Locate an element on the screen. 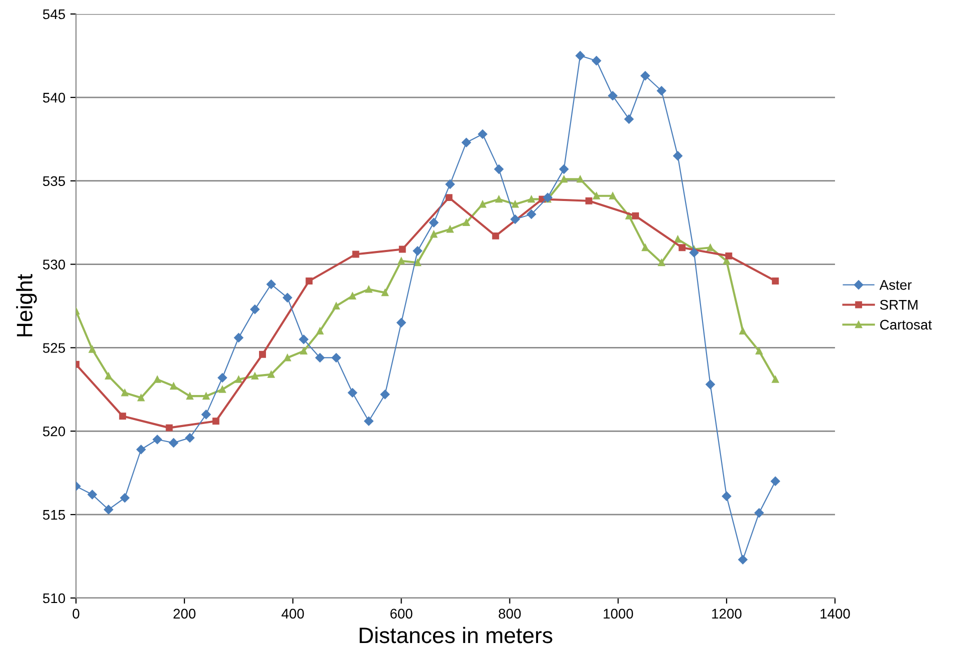  y-axis-title: Height is located at coordinates (26, 305).